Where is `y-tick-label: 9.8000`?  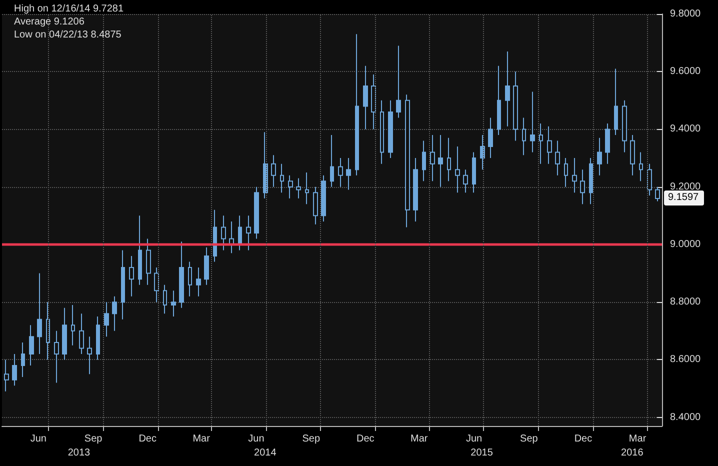
y-tick-label: 9.8000 is located at coordinates (686, 14).